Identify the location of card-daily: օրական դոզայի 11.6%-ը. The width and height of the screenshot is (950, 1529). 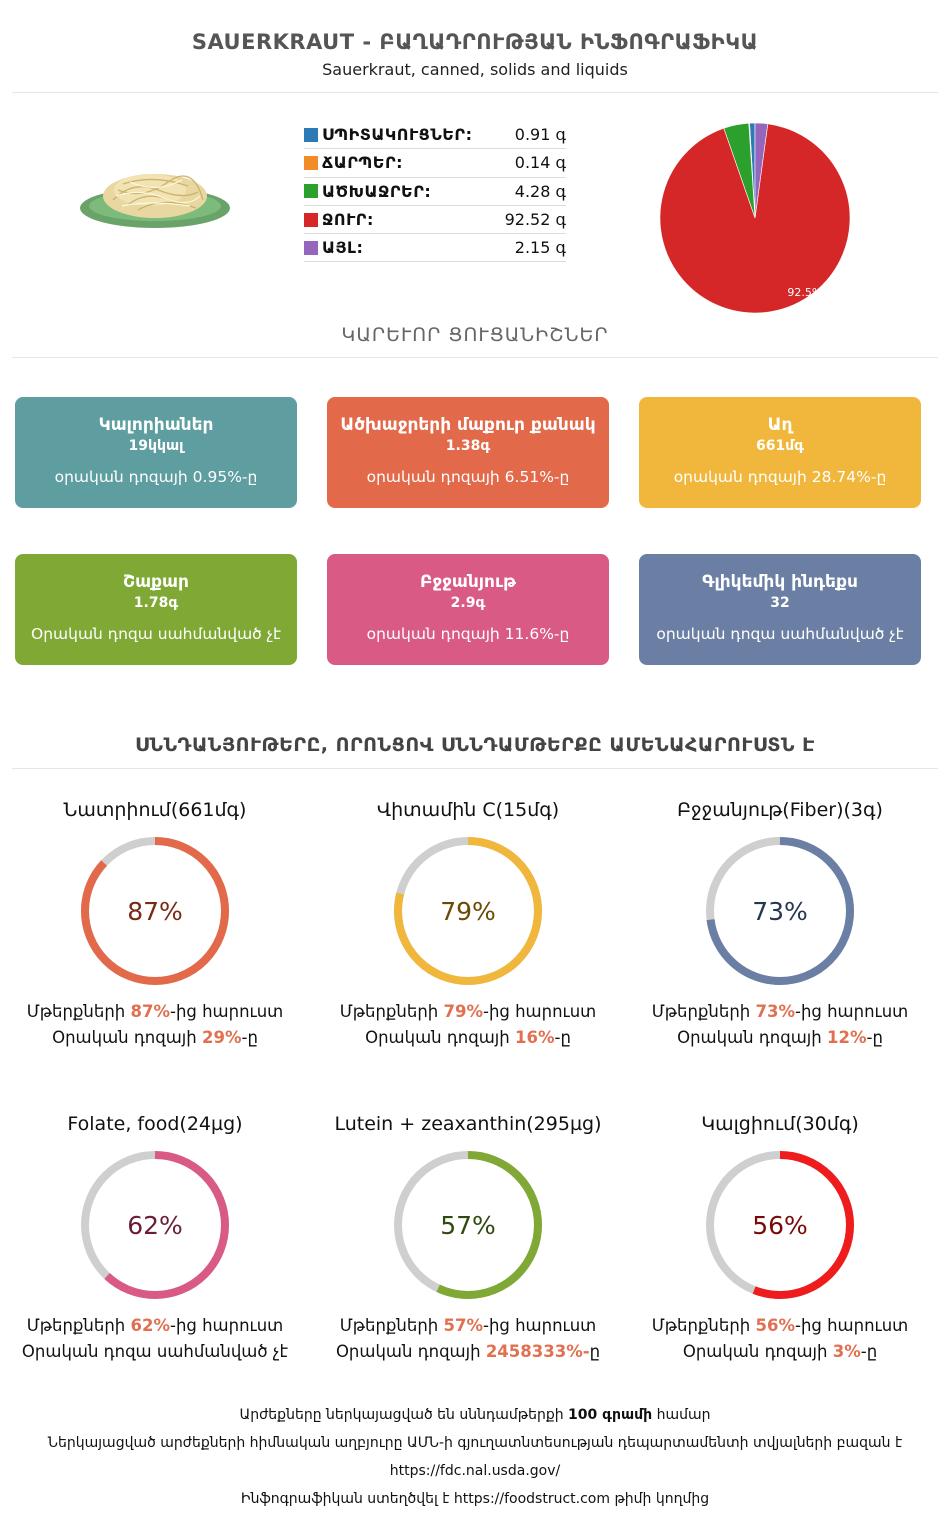
(468, 634).